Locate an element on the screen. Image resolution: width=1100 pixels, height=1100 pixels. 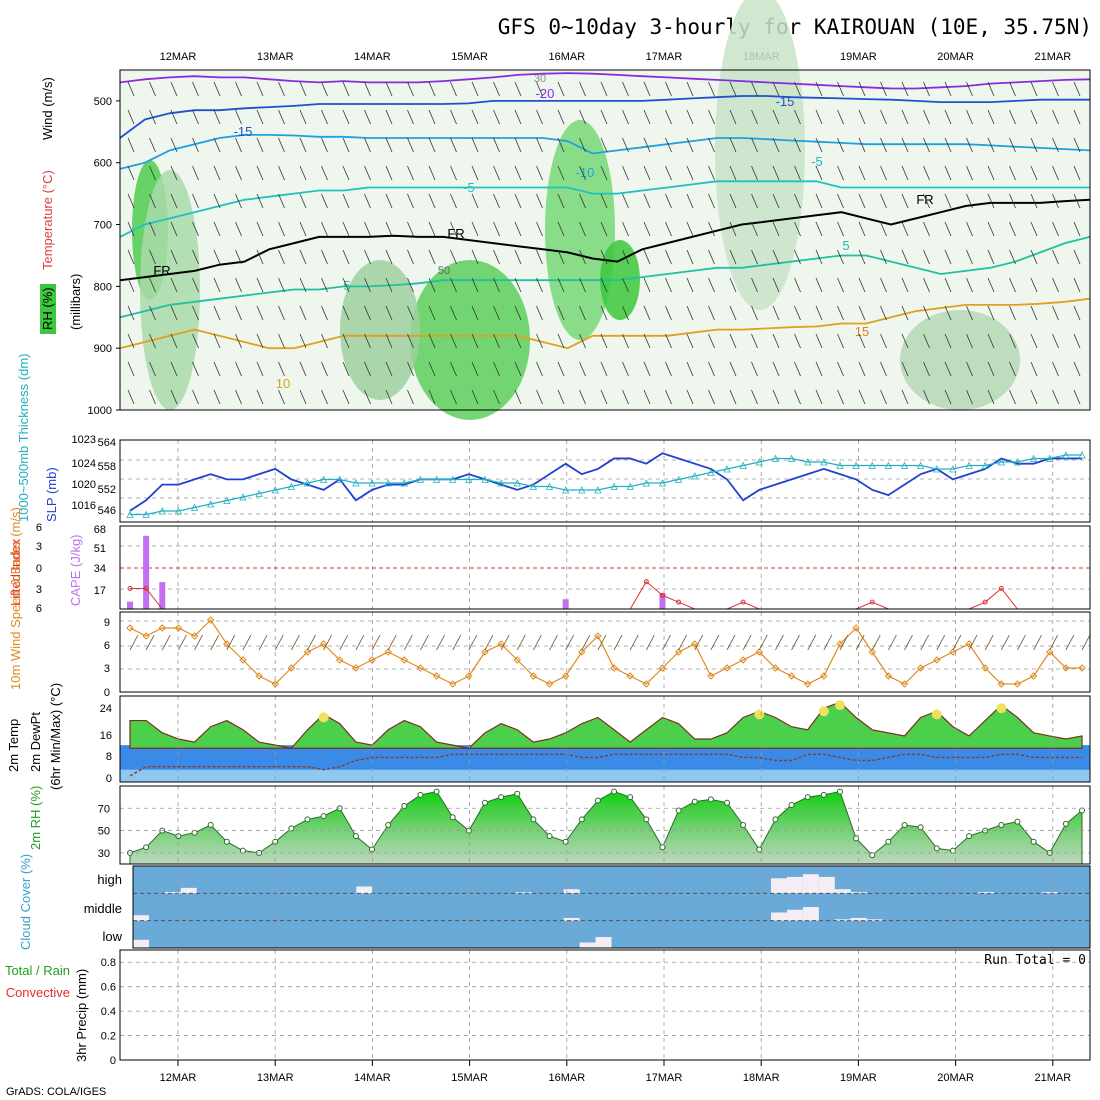
isotherm-line is located at coordinates (605, 277).